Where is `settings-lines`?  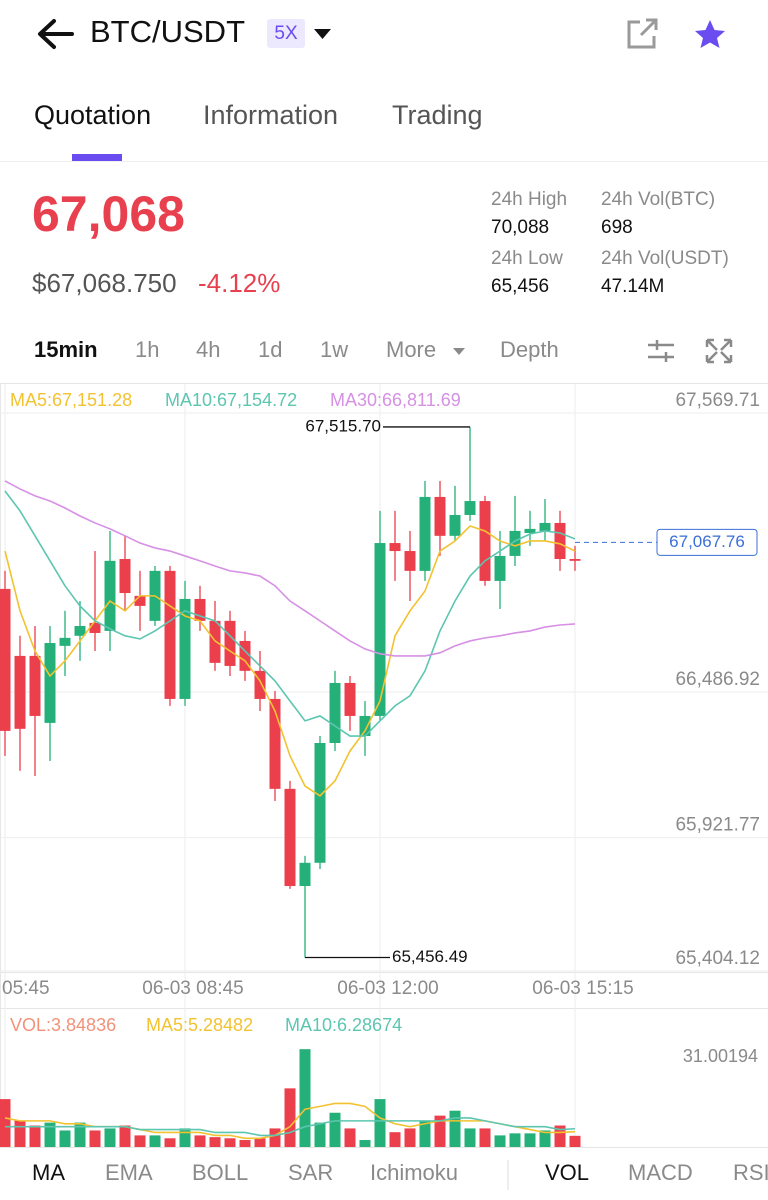
settings-lines is located at coordinates (661, 351).